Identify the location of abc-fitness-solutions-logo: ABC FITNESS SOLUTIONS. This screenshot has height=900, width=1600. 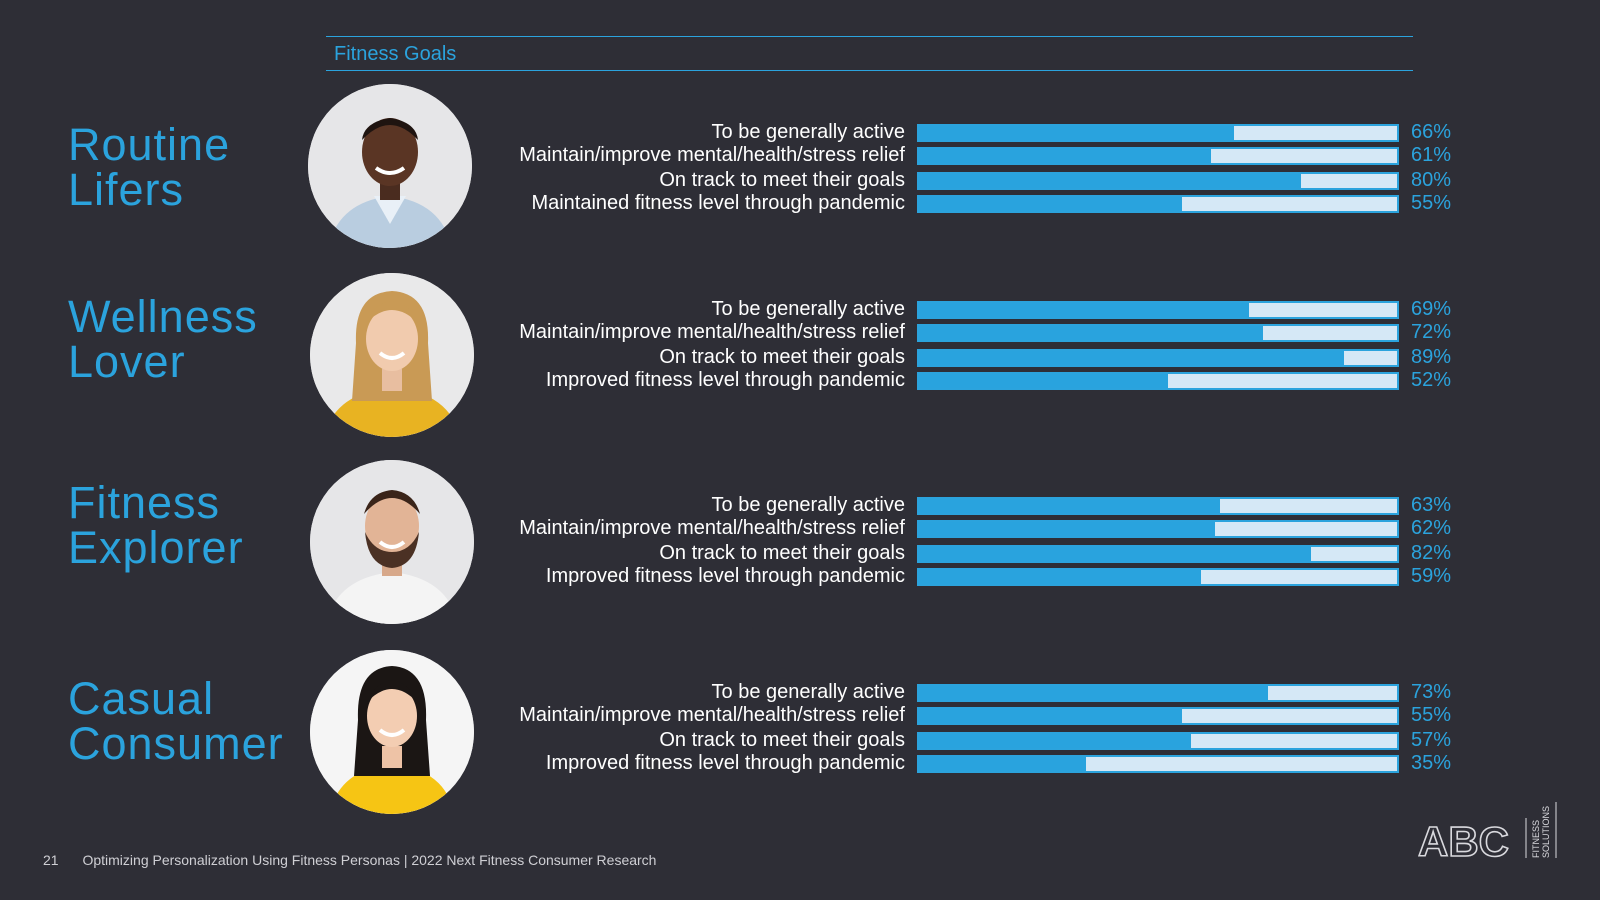
(1492, 833).